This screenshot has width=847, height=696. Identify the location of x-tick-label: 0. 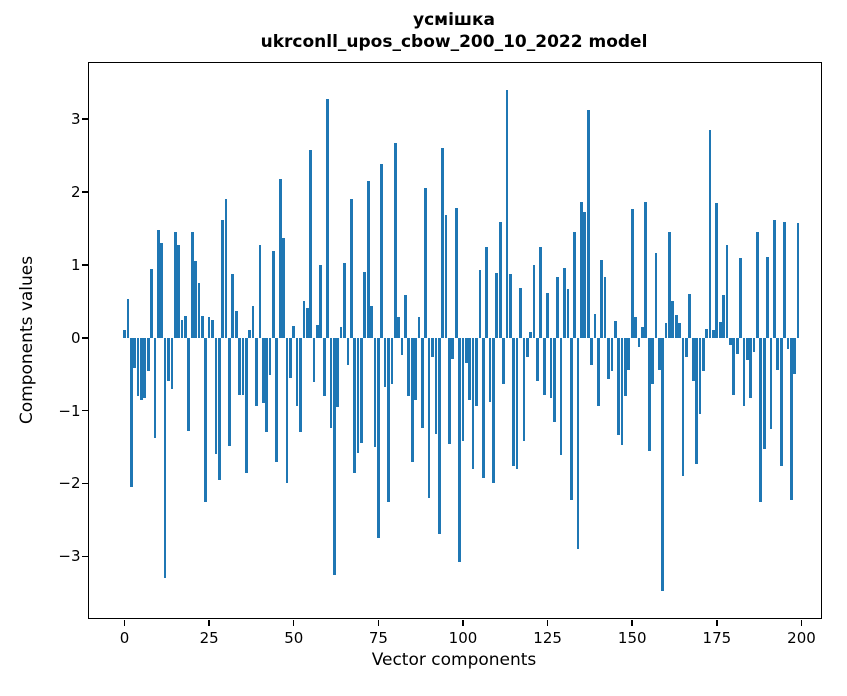
(124, 638).